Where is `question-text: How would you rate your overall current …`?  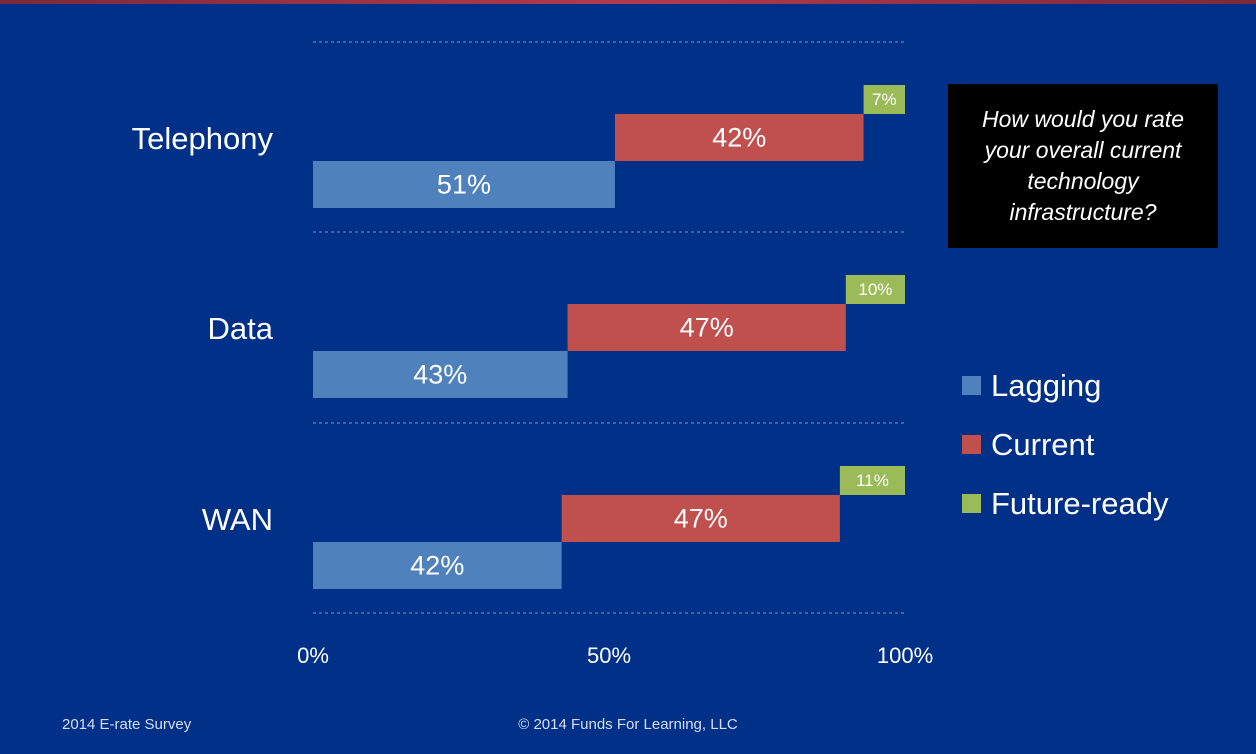
question-text: How would you rate your overall current … is located at coordinates (1083, 165).